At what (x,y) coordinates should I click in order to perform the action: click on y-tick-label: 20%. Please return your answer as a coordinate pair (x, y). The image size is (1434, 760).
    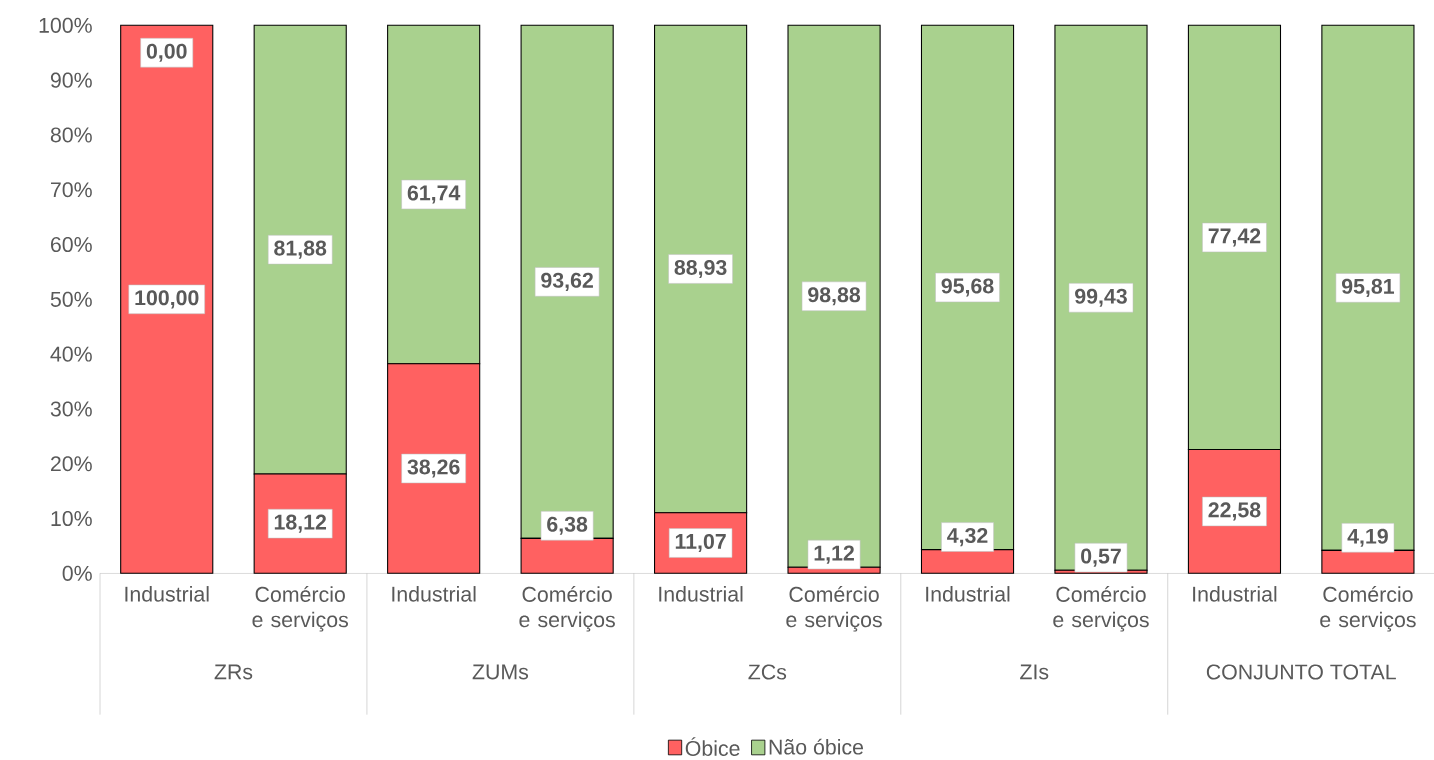
    Looking at the image, I should click on (71, 464).